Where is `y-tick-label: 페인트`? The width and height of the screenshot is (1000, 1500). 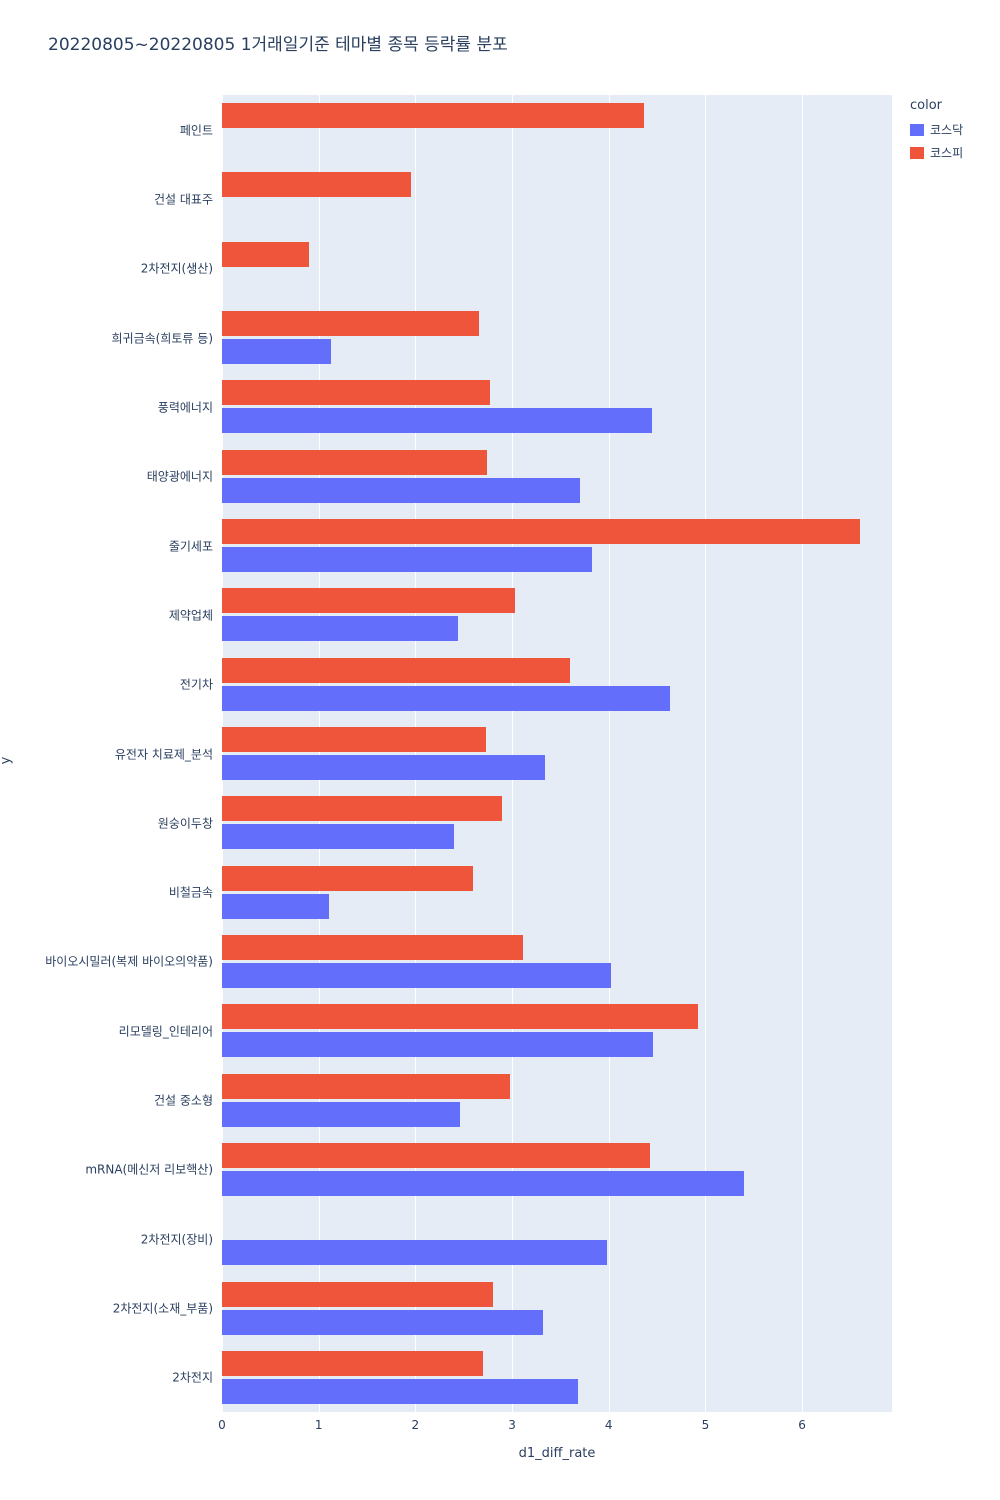 y-tick-label: 페인트 is located at coordinates (196, 130).